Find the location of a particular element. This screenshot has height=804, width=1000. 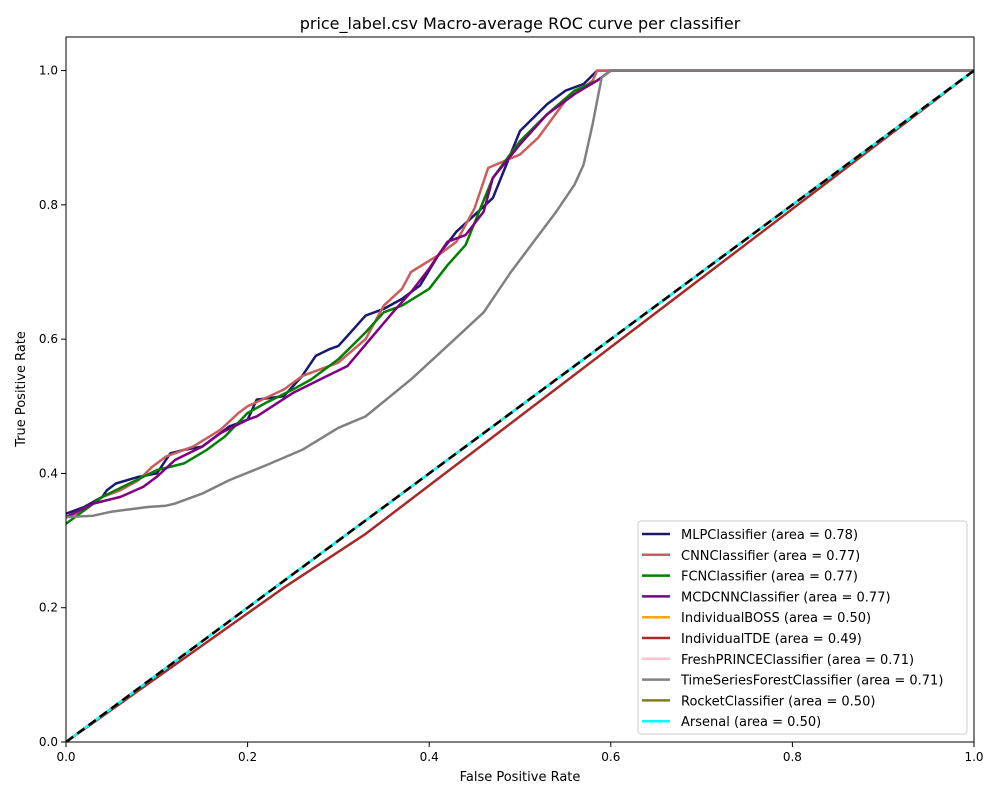

x-tick-label: 0.8 is located at coordinates (792, 757).